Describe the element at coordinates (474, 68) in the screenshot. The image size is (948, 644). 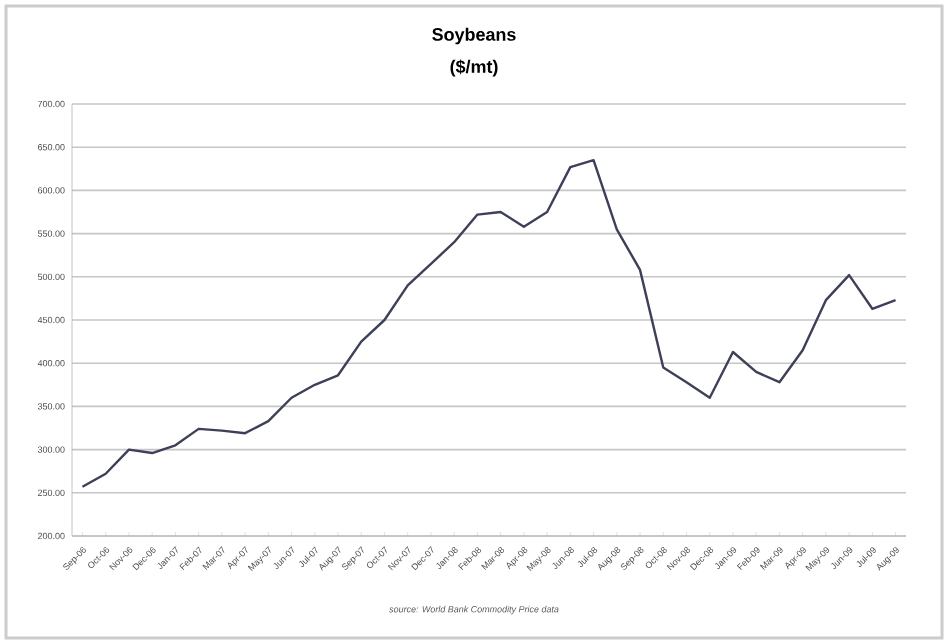
I see `chart-subtitle: ($/mt)` at that location.